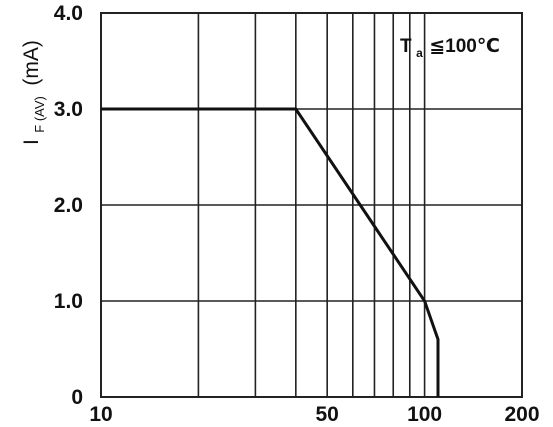 The width and height of the screenshot is (553, 427). Describe the element at coordinates (31, 63) in the screenshot. I see `y-axis-unit: (mA)` at that location.